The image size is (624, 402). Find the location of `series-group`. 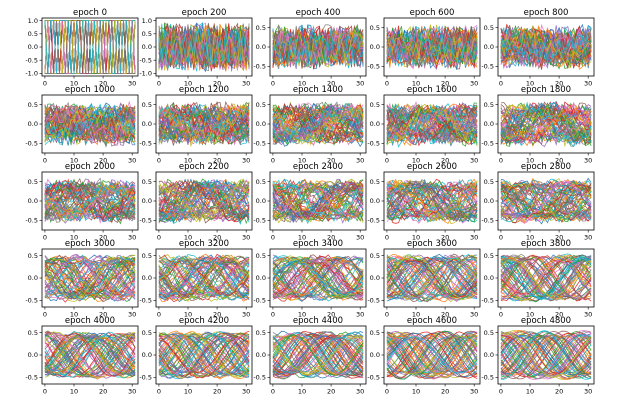

series-group is located at coordinates (204, 355).